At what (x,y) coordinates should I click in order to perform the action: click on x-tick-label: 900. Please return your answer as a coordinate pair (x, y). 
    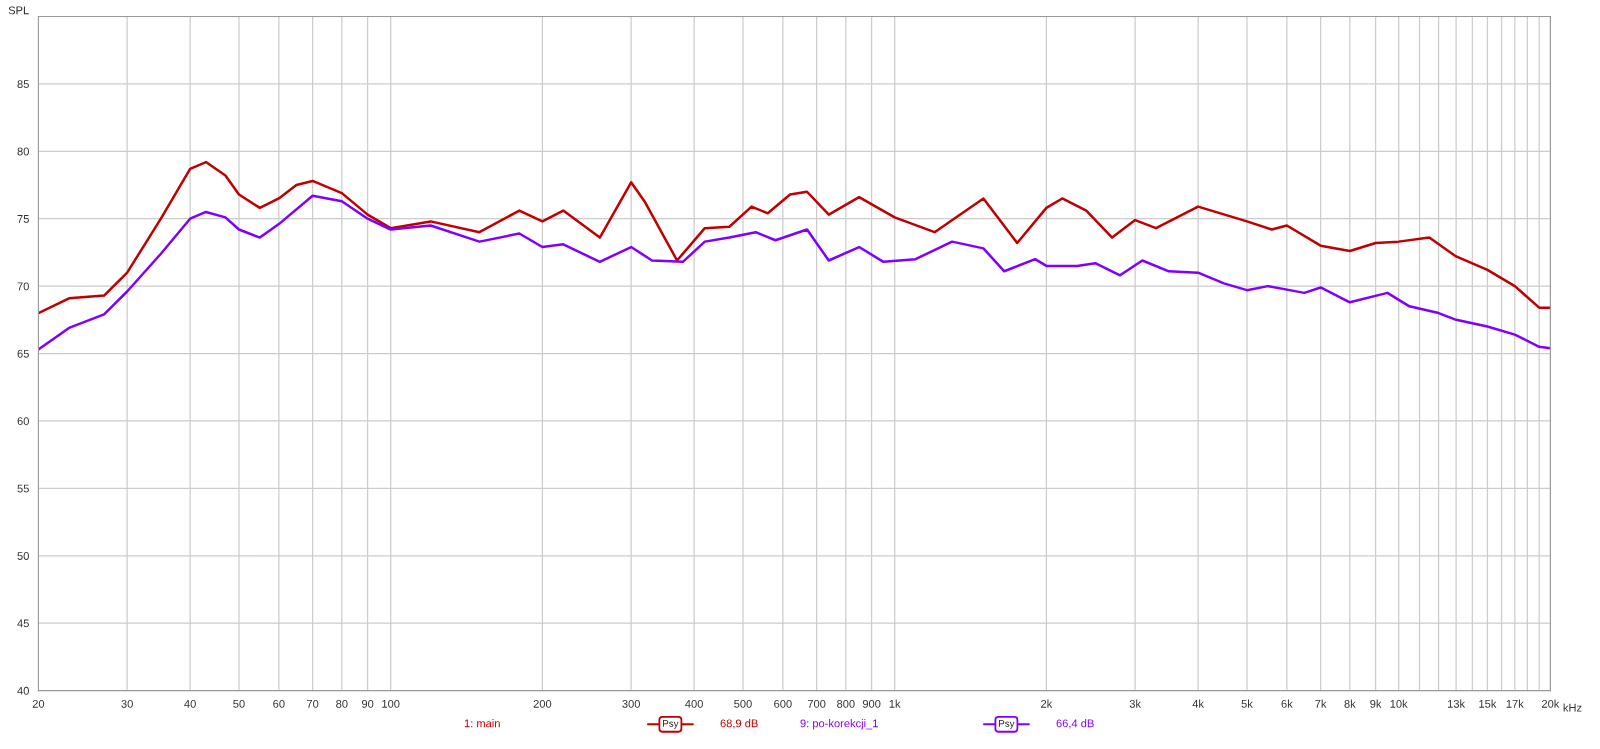
    Looking at the image, I should click on (871, 703).